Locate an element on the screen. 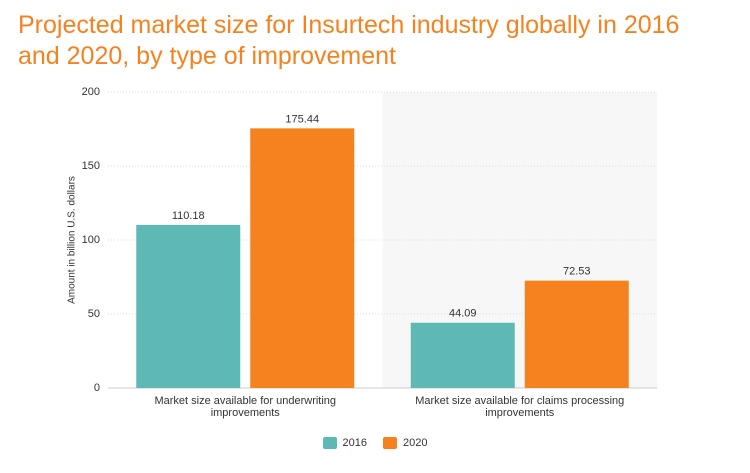 Image resolution: width=750 pixels, height=473 pixels. data-label: 175.44 is located at coordinates (302, 119).